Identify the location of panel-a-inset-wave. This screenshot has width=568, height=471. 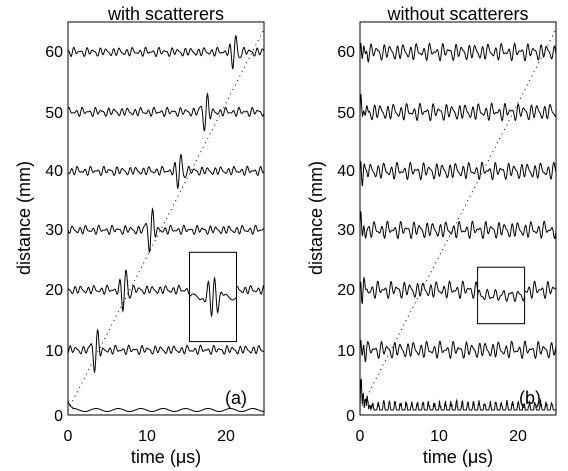
(213, 297).